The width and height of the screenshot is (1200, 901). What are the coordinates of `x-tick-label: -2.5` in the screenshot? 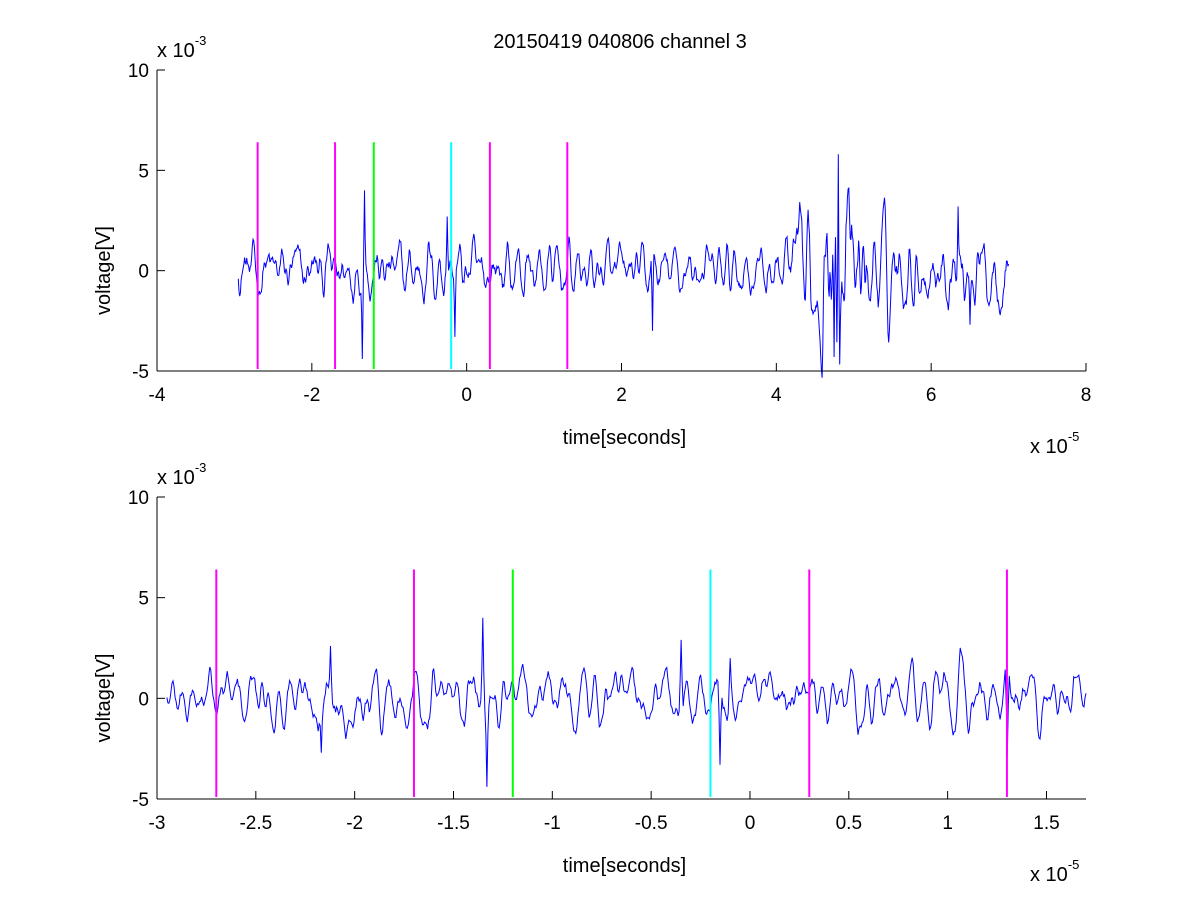 It's located at (255, 823).